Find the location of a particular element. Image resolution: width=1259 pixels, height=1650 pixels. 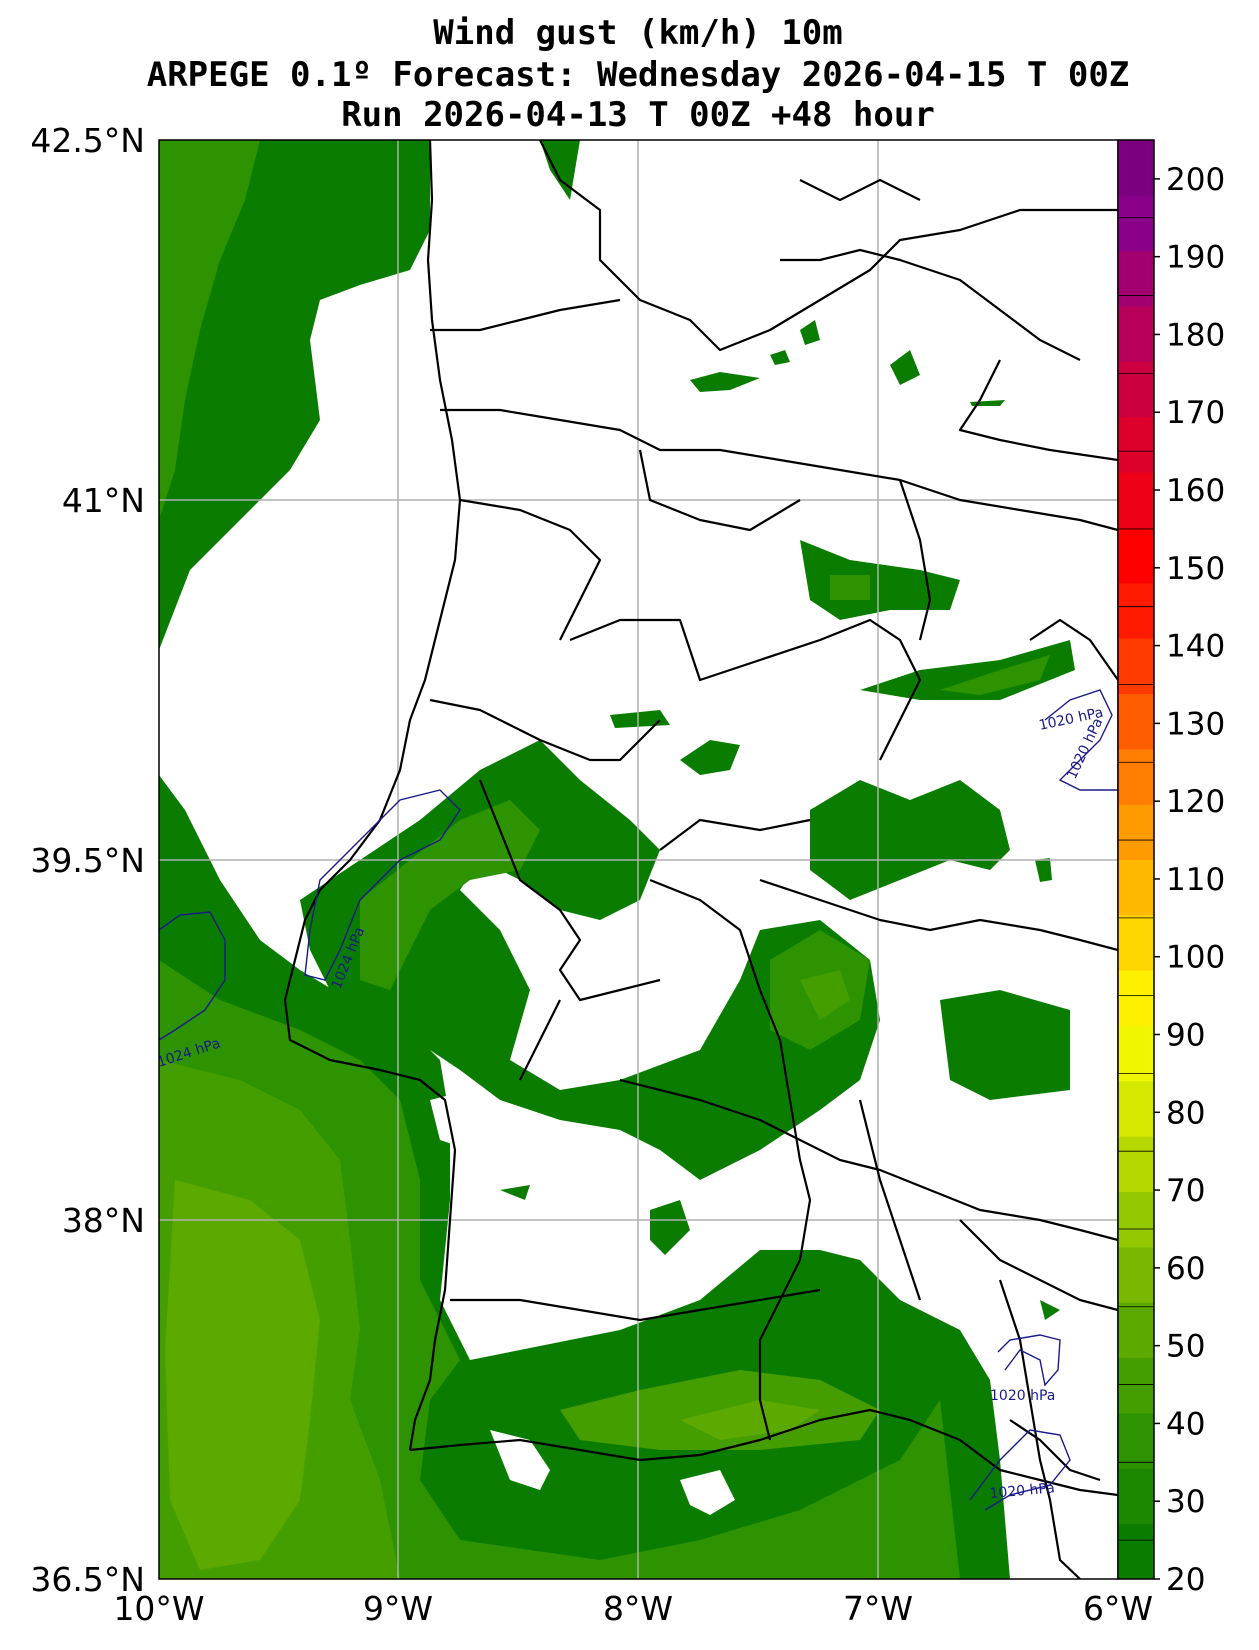

longitude-tick-labels: 10°W 9°W 8°W 7°W 6°W is located at coordinates (633, 1608).